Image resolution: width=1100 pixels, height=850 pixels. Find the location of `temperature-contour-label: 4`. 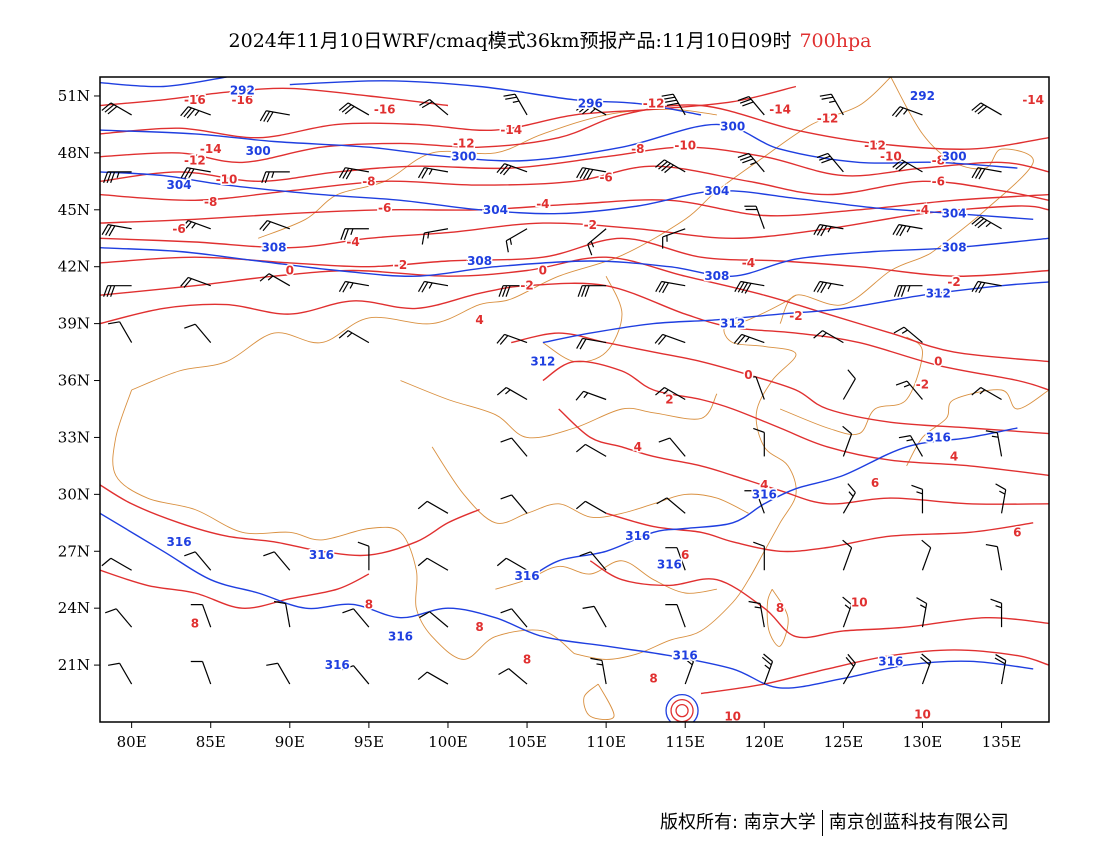

temperature-contour-label: 4 is located at coordinates (764, 485).